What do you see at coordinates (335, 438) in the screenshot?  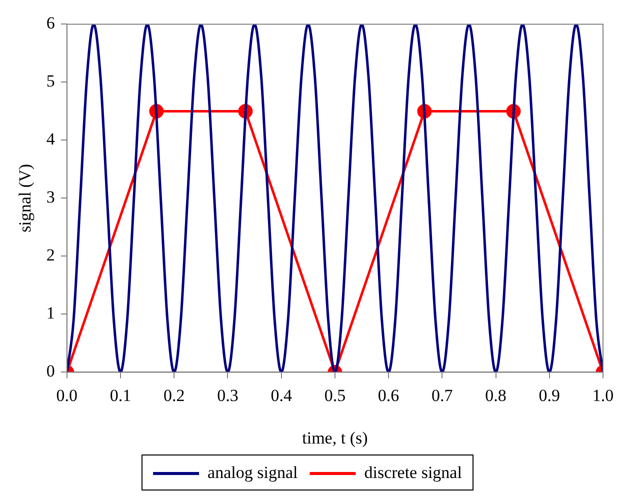 I see `x-axis-title: time, t (s)` at bounding box center [335, 438].